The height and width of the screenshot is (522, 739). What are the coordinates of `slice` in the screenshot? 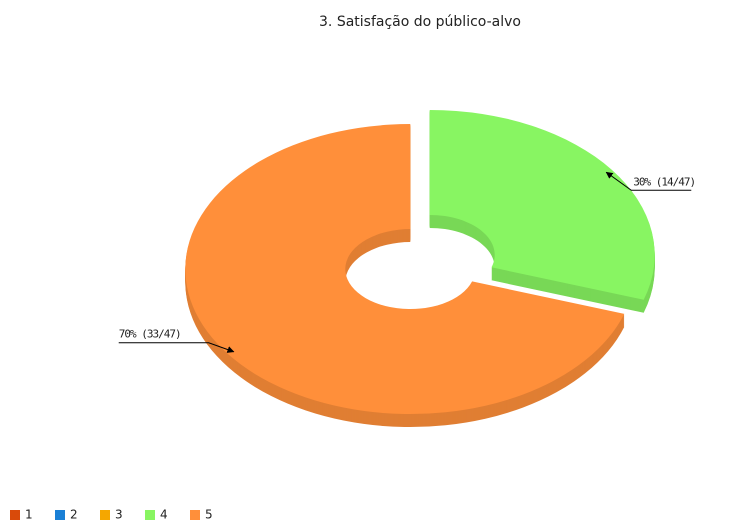 It's located at (542, 204).